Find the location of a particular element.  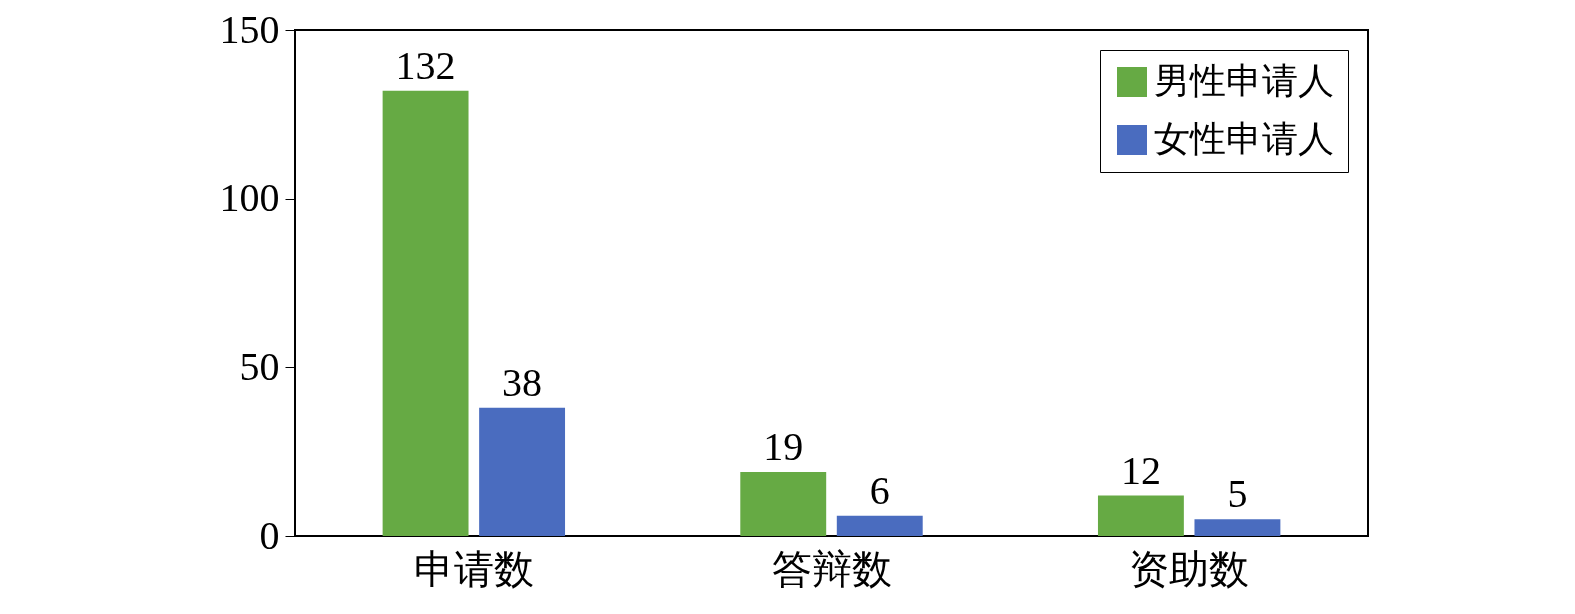

y-tick-label: 0 is located at coordinates (269, 535).